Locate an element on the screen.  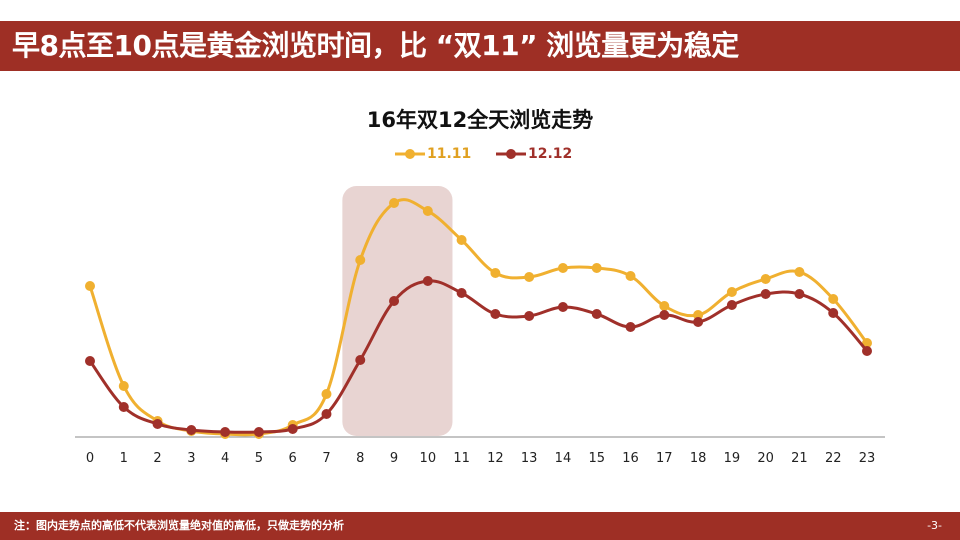
footer-bar: 注：图内走势点的高低不代表浏览量绝对值的高低，只做走势的分析 -3- is located at coordinates (480, 526).